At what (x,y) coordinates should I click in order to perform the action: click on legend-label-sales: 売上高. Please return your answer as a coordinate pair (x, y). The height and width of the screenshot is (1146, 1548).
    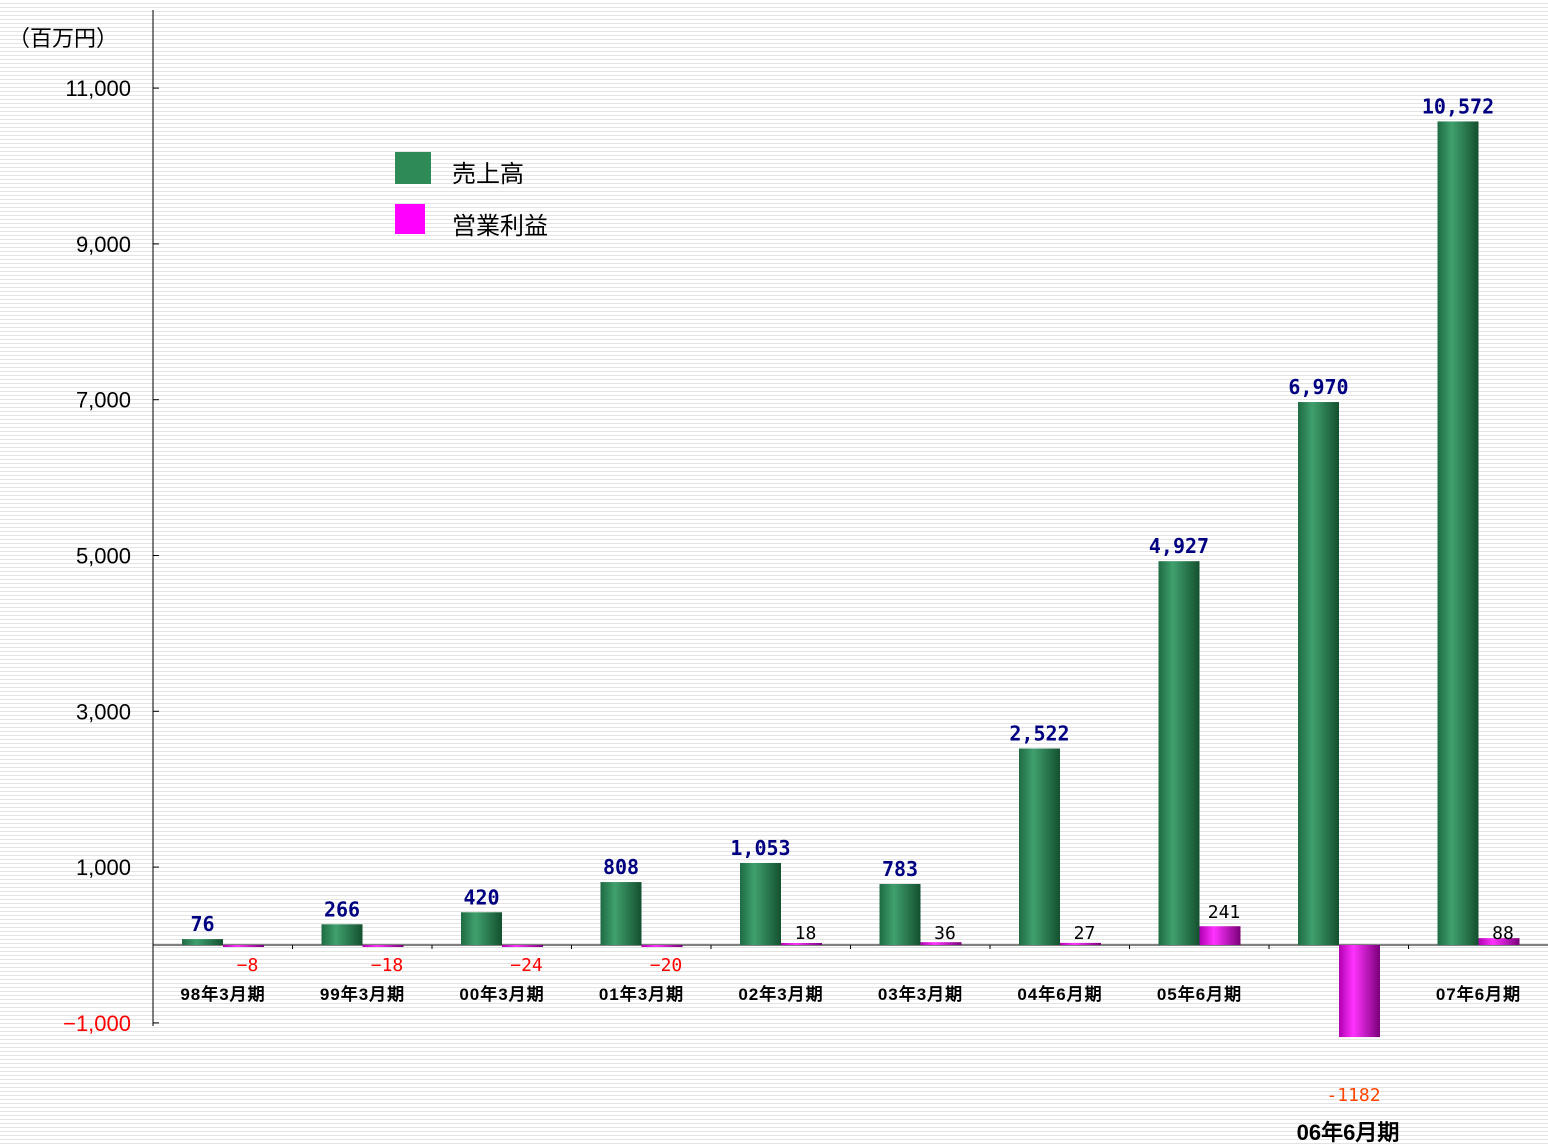
    Looking at the image, I should click on (488, 174).